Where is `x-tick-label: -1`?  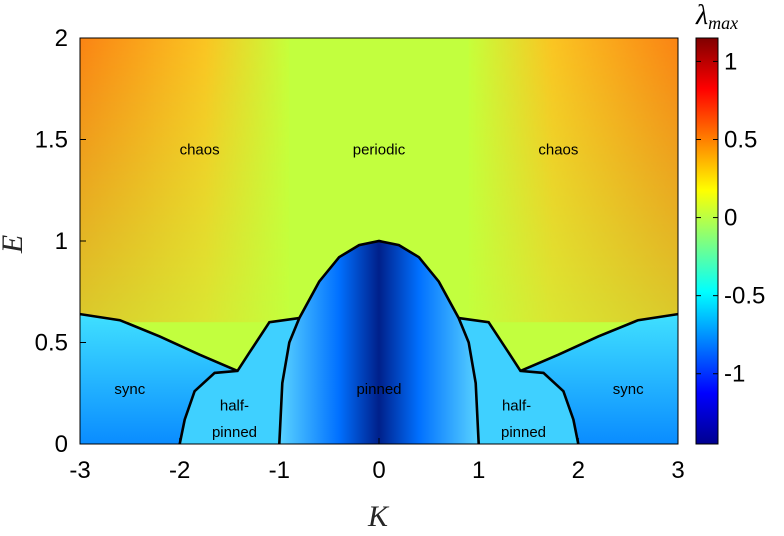 x-tick-label: -1 is located at coordinates (279, 470).